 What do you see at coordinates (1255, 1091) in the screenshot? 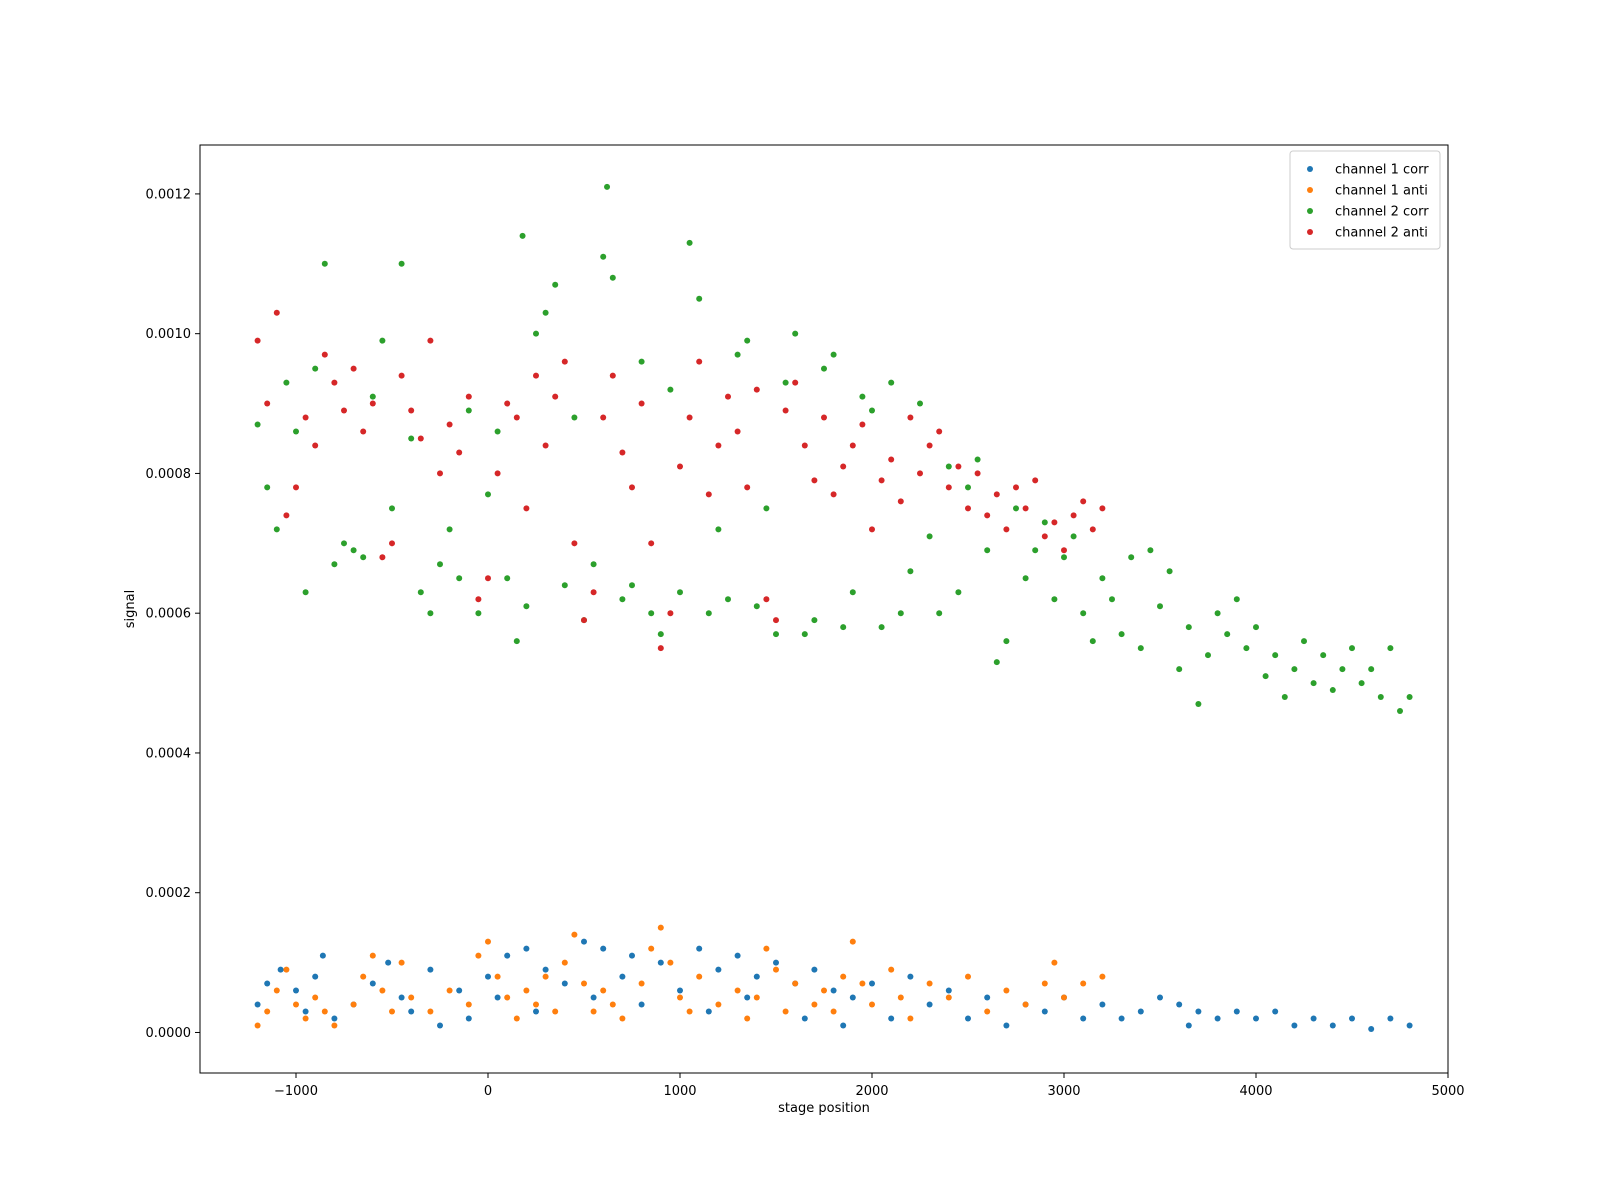
I see `x-tick-label: 4000` at bounding box center [1255, 1091].